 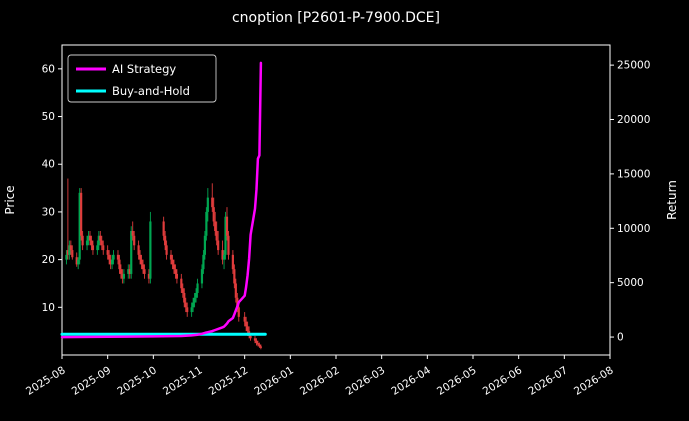 I want to click on chart-title: cnoption [P2601-P-7900.DCE], so click(x=336, y=18).